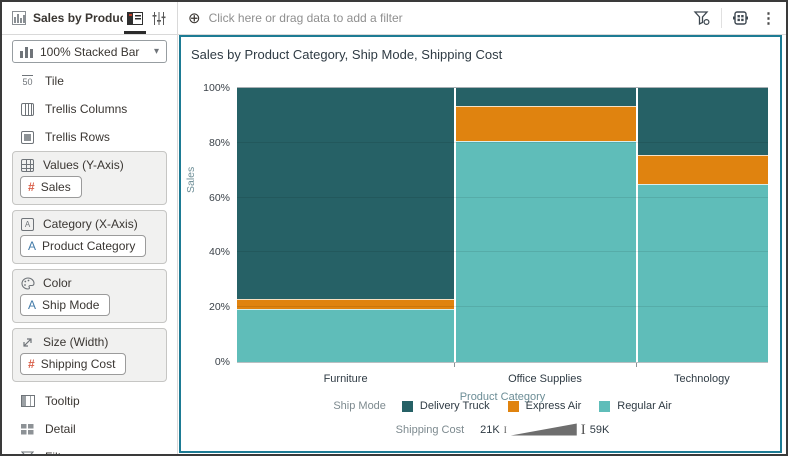  I want to click on legend-item-express-air: Express Air, so click(544, 406).